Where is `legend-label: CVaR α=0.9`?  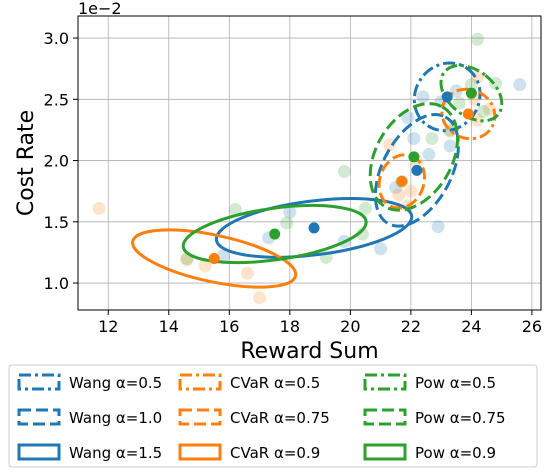 legend-label: CVaR α=0.9 is located at coordinates (275, 453).